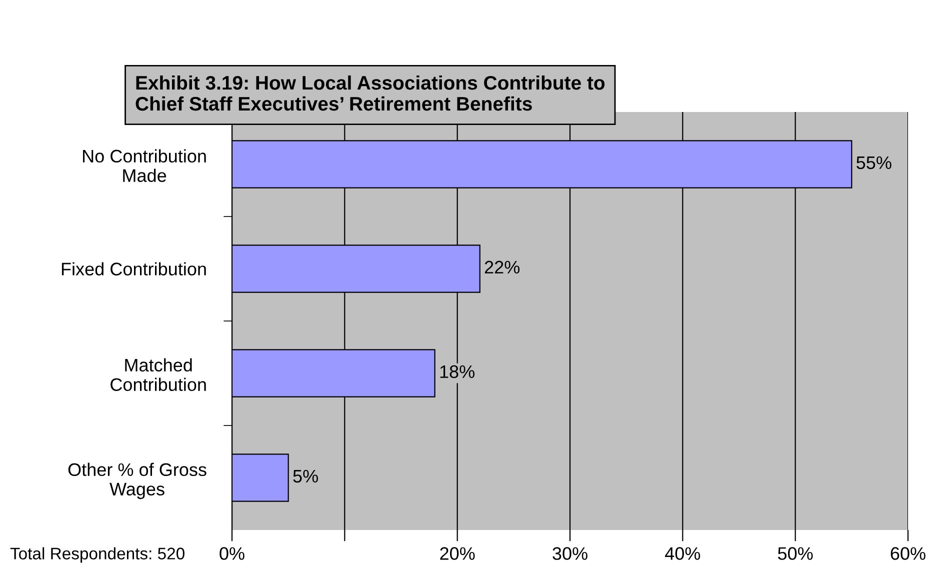 Image resolution: width=930 pixels, height=569 pixels. I want to click on x-tick-label: 30%, so click(570, 553).